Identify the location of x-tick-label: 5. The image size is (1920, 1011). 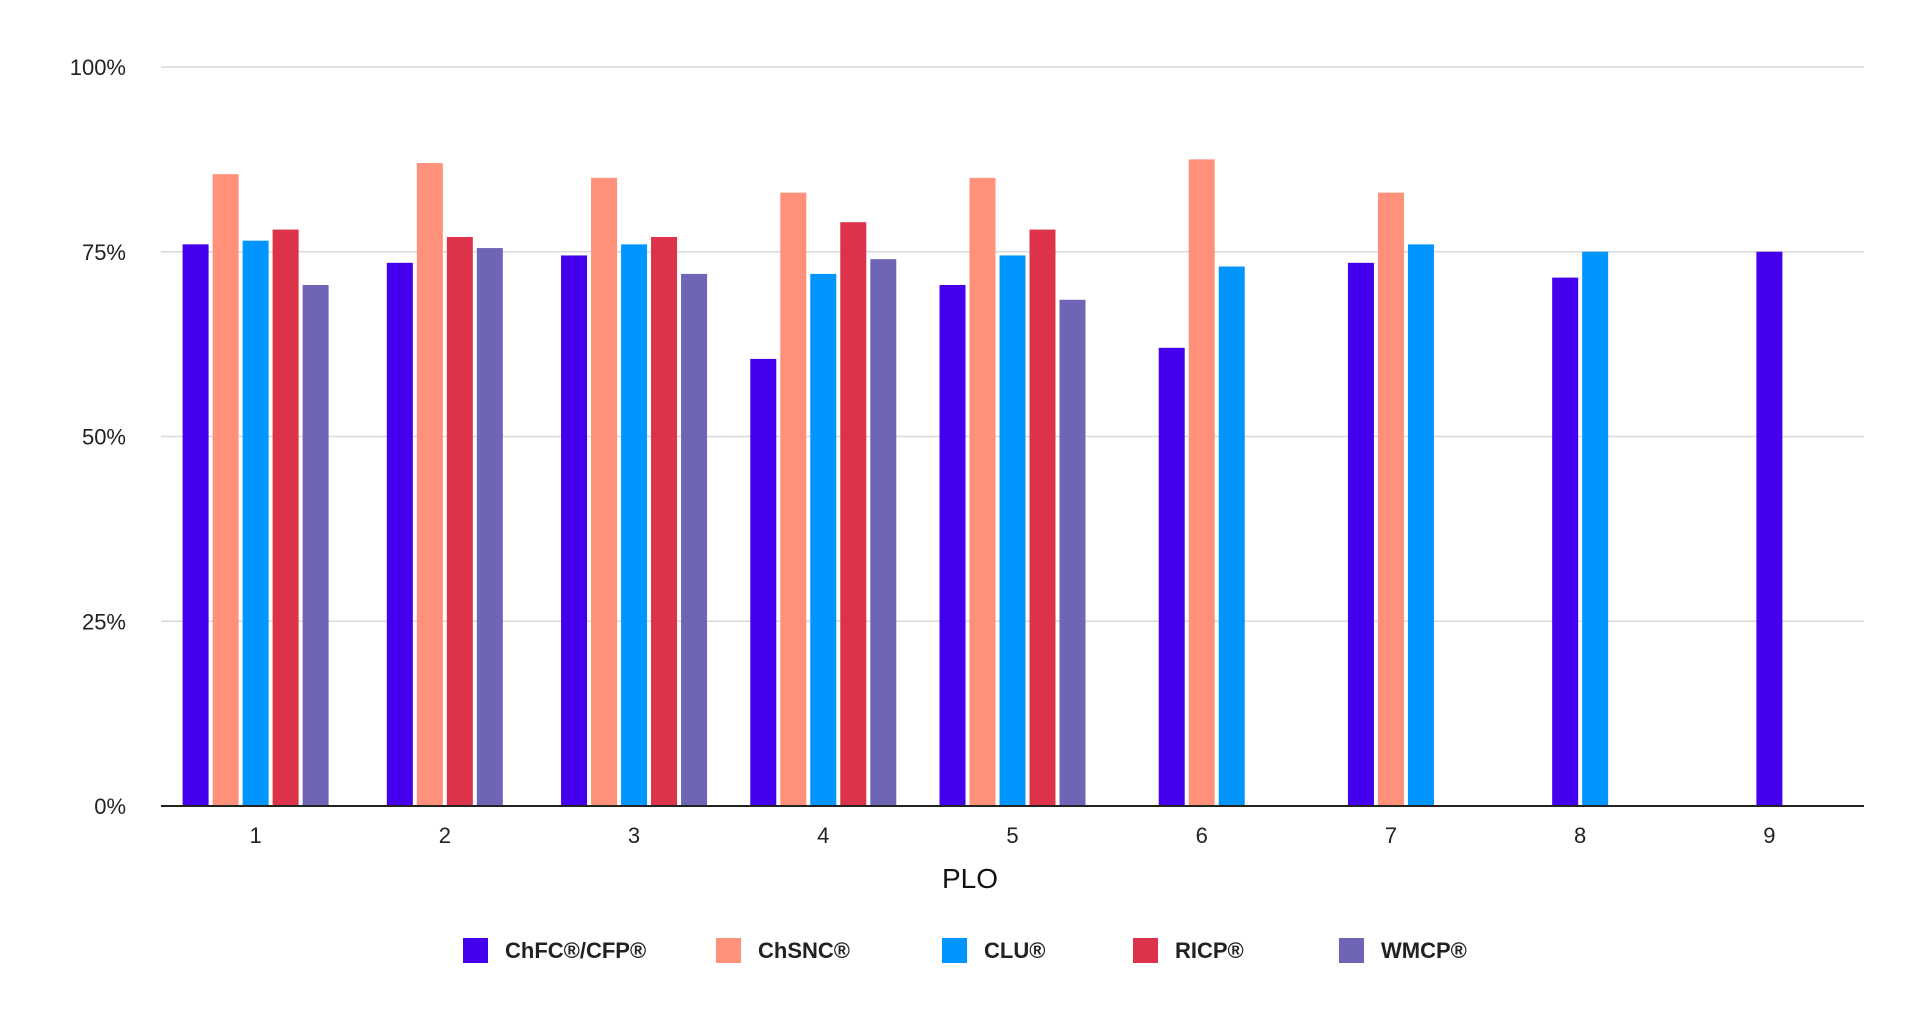
(1012, 835).